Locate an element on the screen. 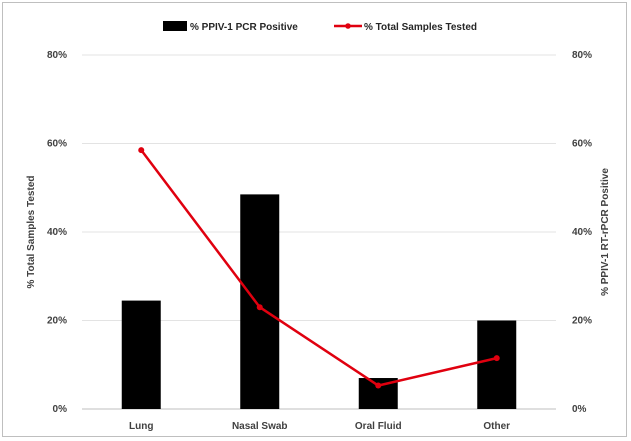 Image resolution: width=631 pixels, height=441 pixels. category-labels: Lung Nasal Swab Oral Fluid Other is located at coordinates (319, 426).